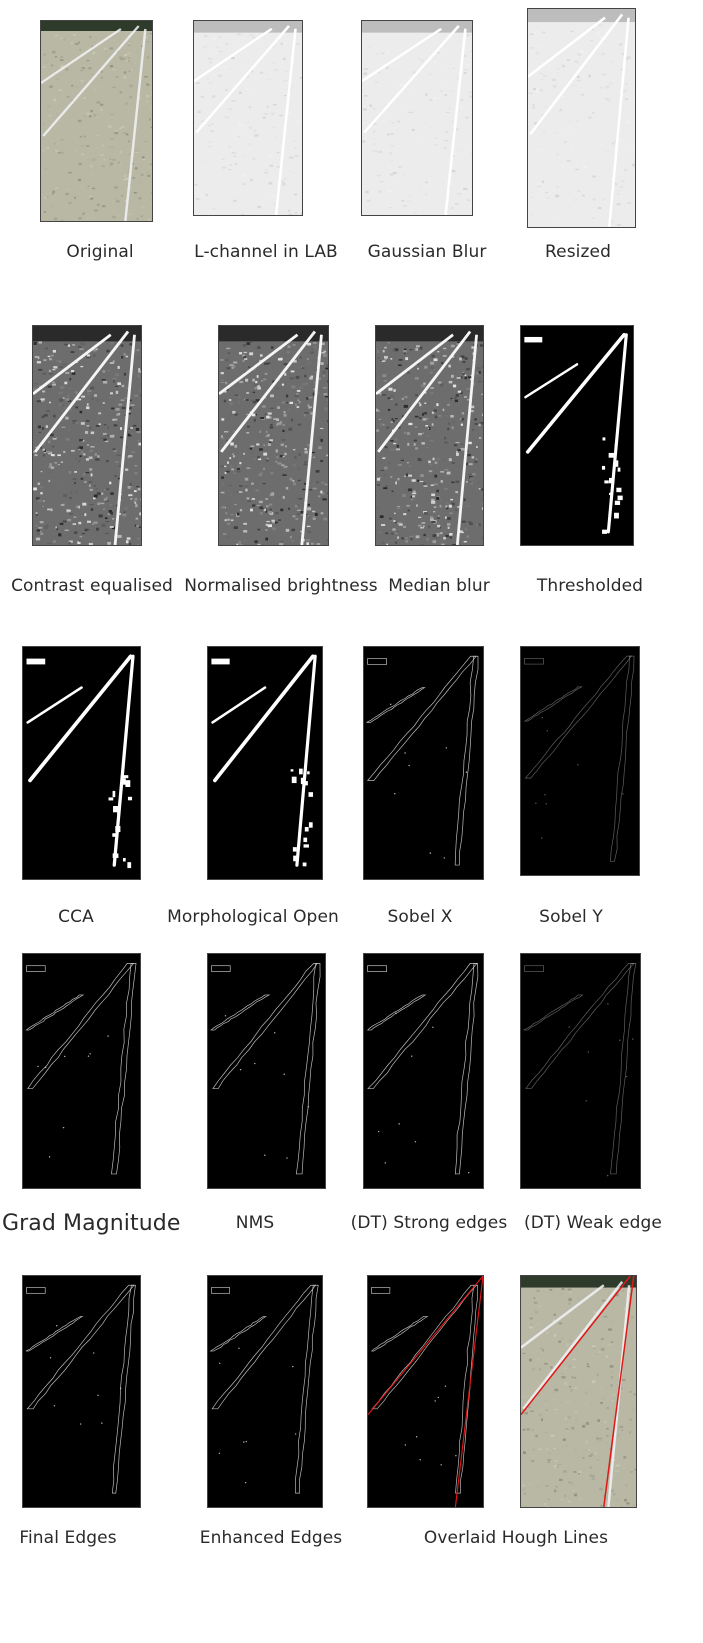 This screenshot has width=703, height=1643. I want to click on image-overlaid-hough-photo, so click(578, 1391).